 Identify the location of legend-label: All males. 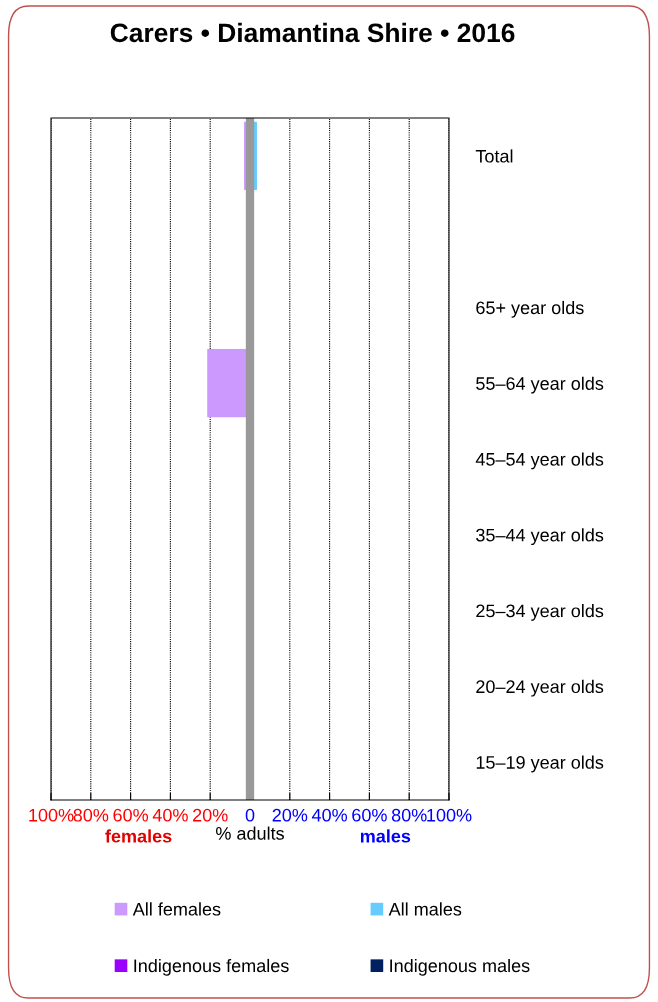
(425, 909).